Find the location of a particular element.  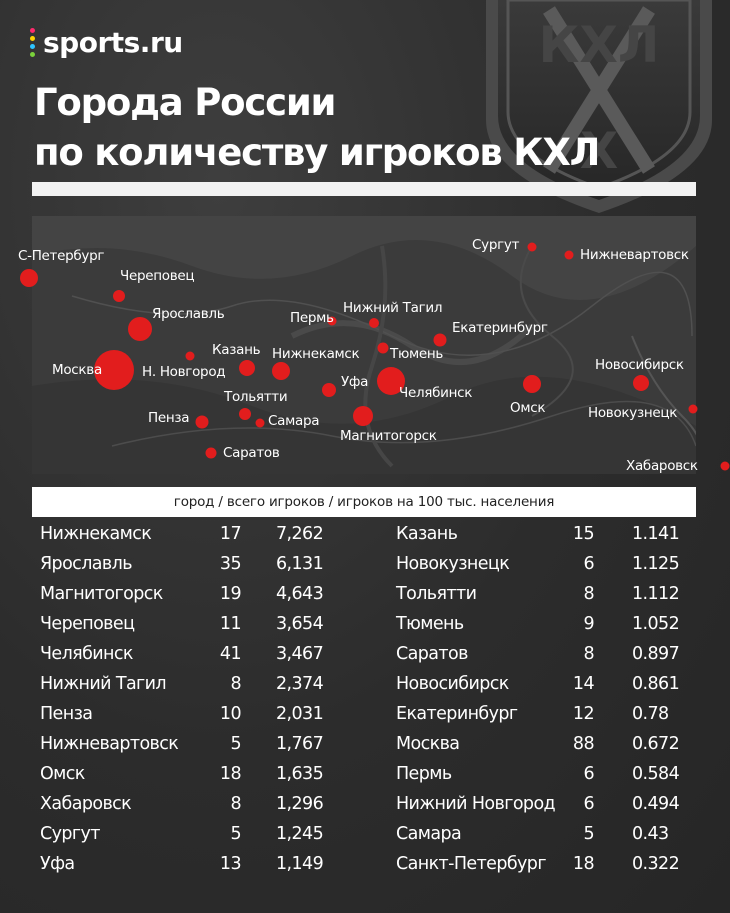

cell-city: Саратов is located at coordinates (432, 654).